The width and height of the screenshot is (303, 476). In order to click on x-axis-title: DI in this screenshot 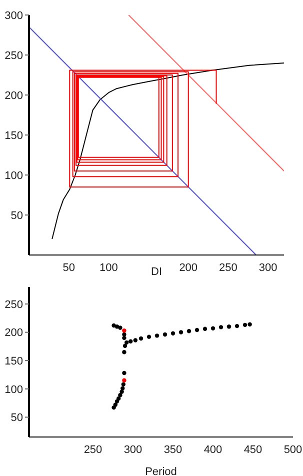, I will do `click(156, 272)`.